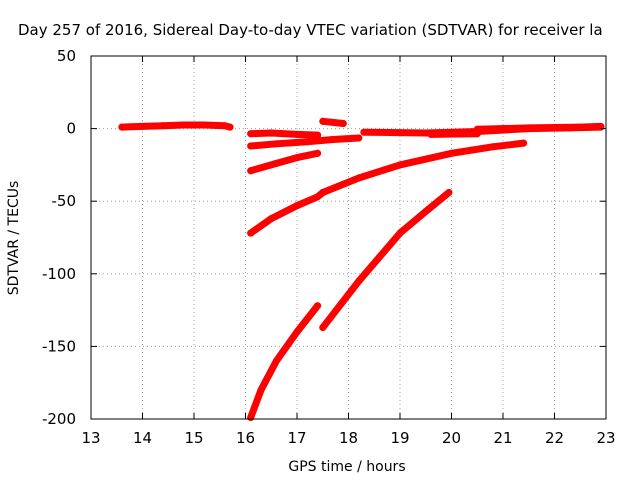  I want to click on x-tick-label: 20, so click(451, 438).